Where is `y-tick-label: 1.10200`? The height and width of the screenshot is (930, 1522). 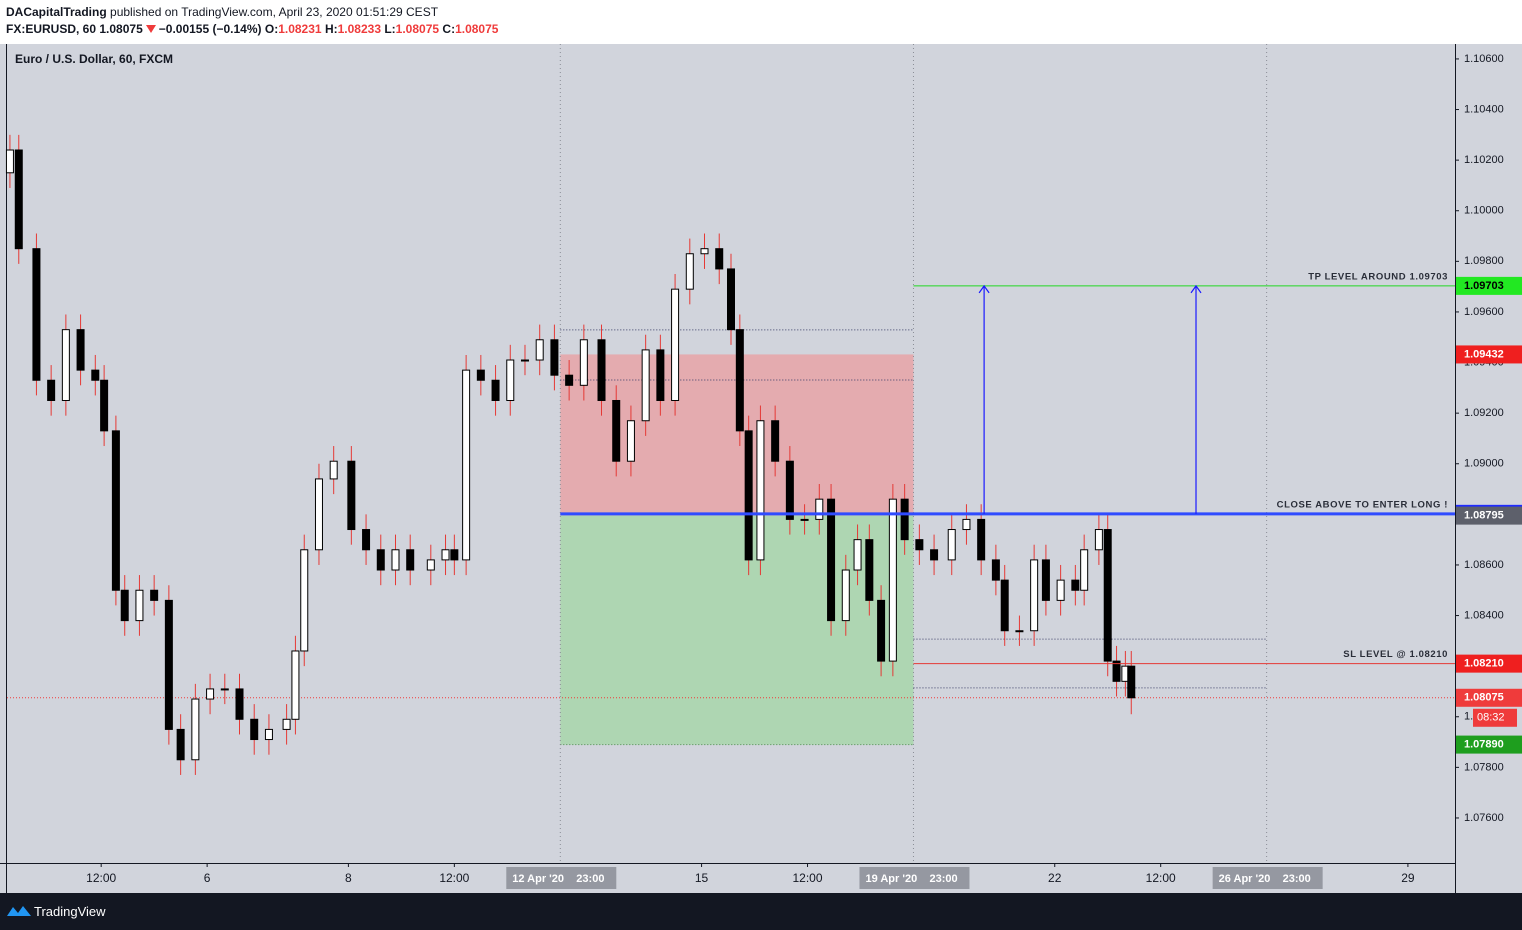
y-tick-label: 1.10200 is located at coordinates (1484, 160).